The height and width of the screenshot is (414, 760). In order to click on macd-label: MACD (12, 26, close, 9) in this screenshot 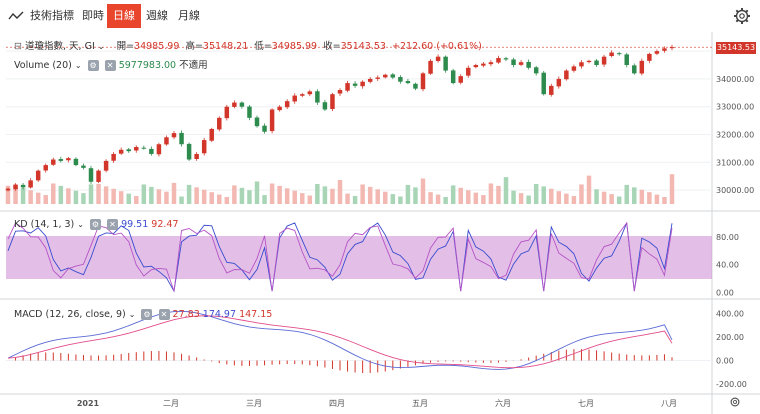, I will do `click(70, 314)`.